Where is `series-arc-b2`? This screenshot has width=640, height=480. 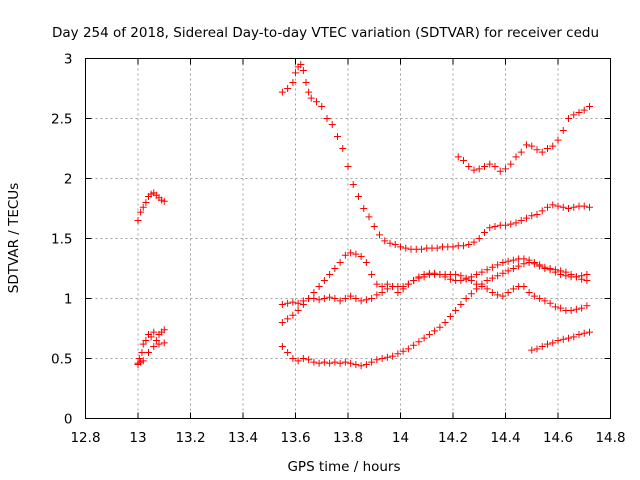 series-arc-b2 is located at coordinates (434, 287).